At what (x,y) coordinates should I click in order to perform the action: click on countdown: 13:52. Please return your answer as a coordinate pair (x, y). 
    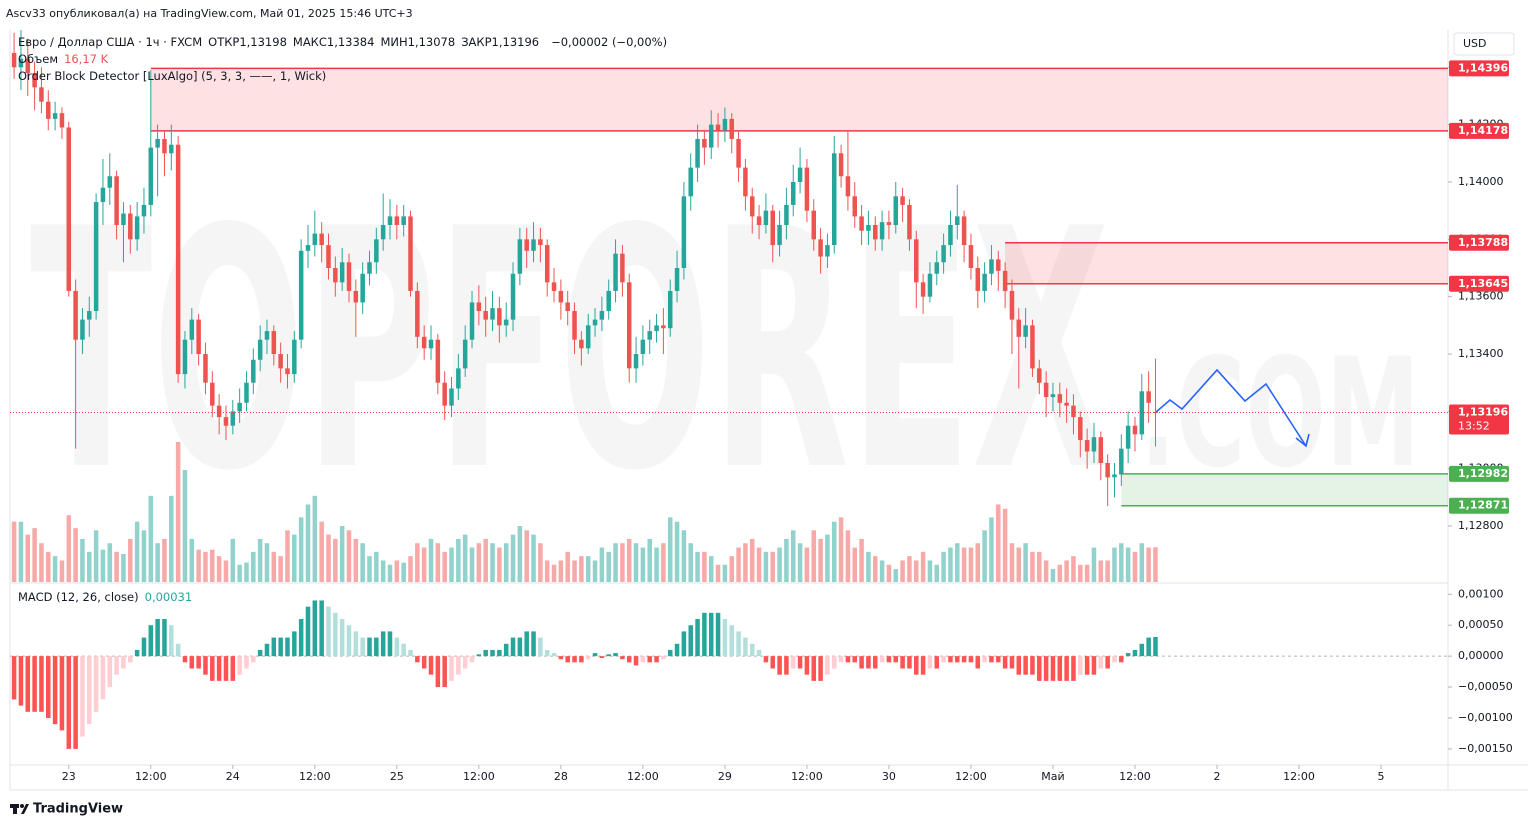
    Looking at the image, I should click on (1474, 426).